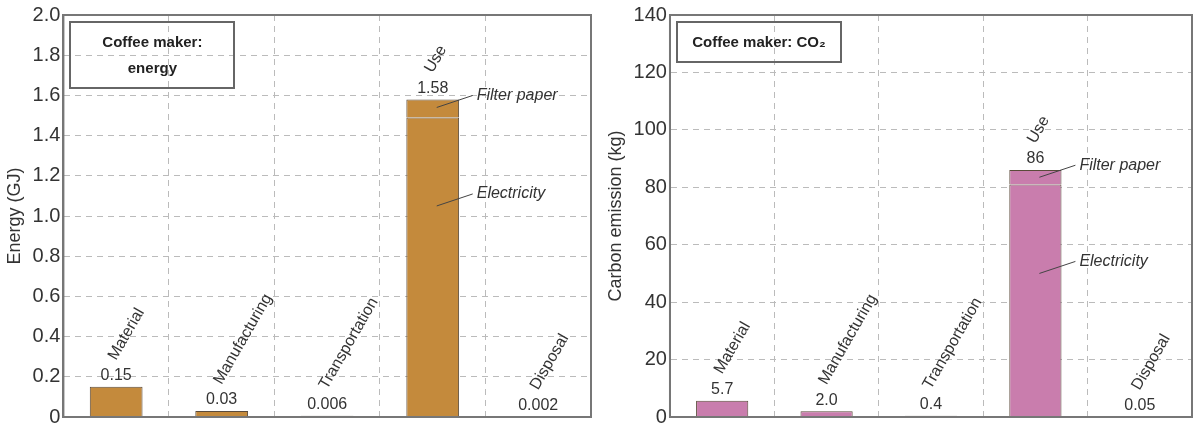 Image resolution: width=1203 pixels, height=432 pixels. What do you see at coordinates (614, 216) in the screenshot?
I see `y-axis-title: Carbon emission (kg)` at bounding box center [614, 216].